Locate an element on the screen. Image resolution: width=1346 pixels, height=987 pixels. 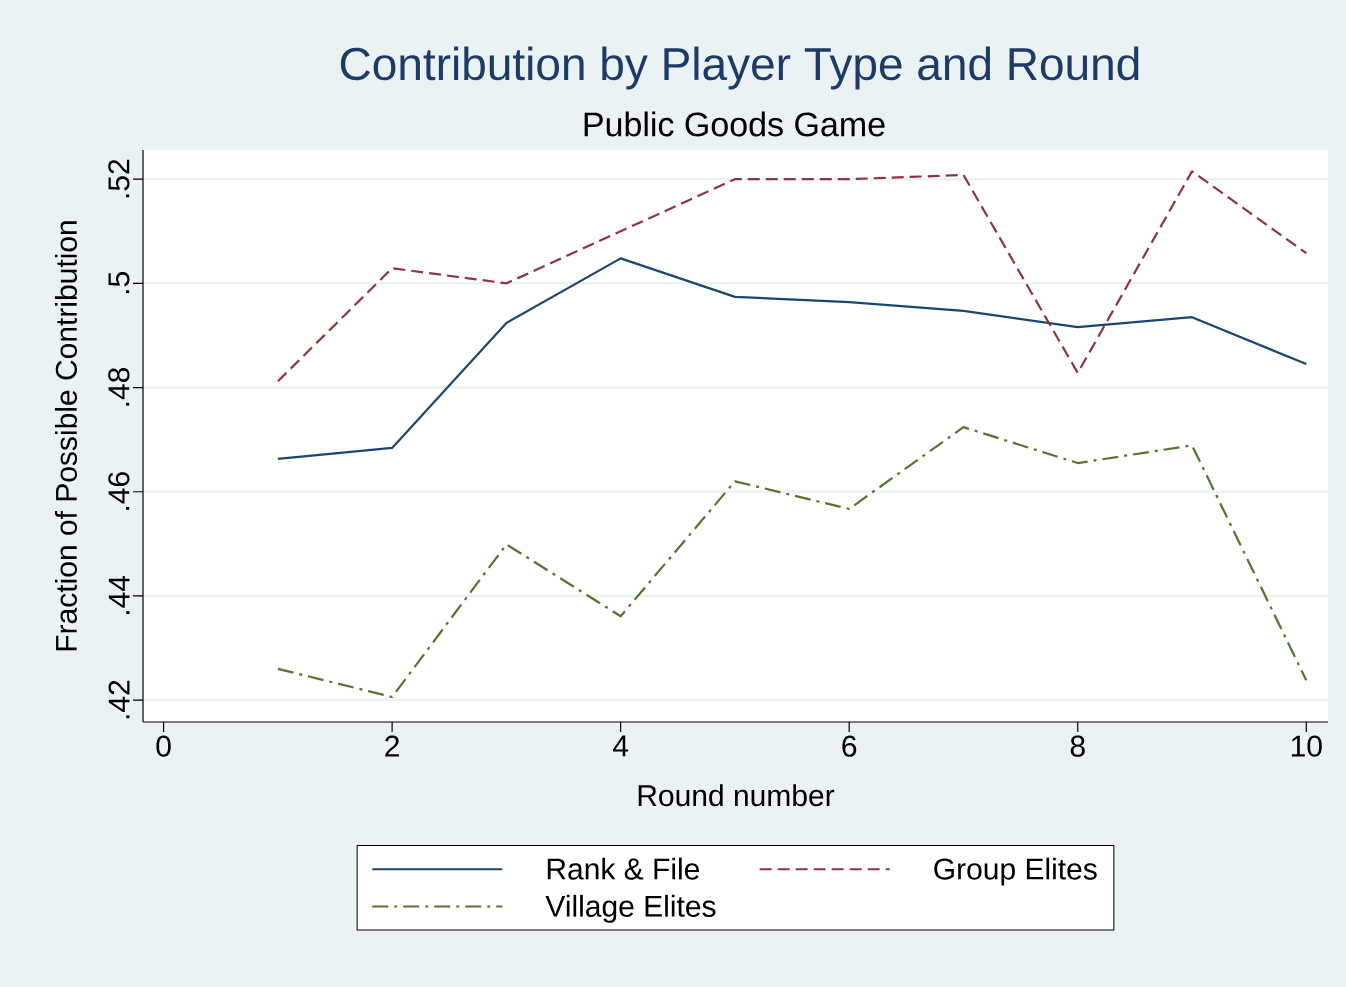
y-axis-title: Fraction of Possible Contribution is located at coordinates (65, 436).